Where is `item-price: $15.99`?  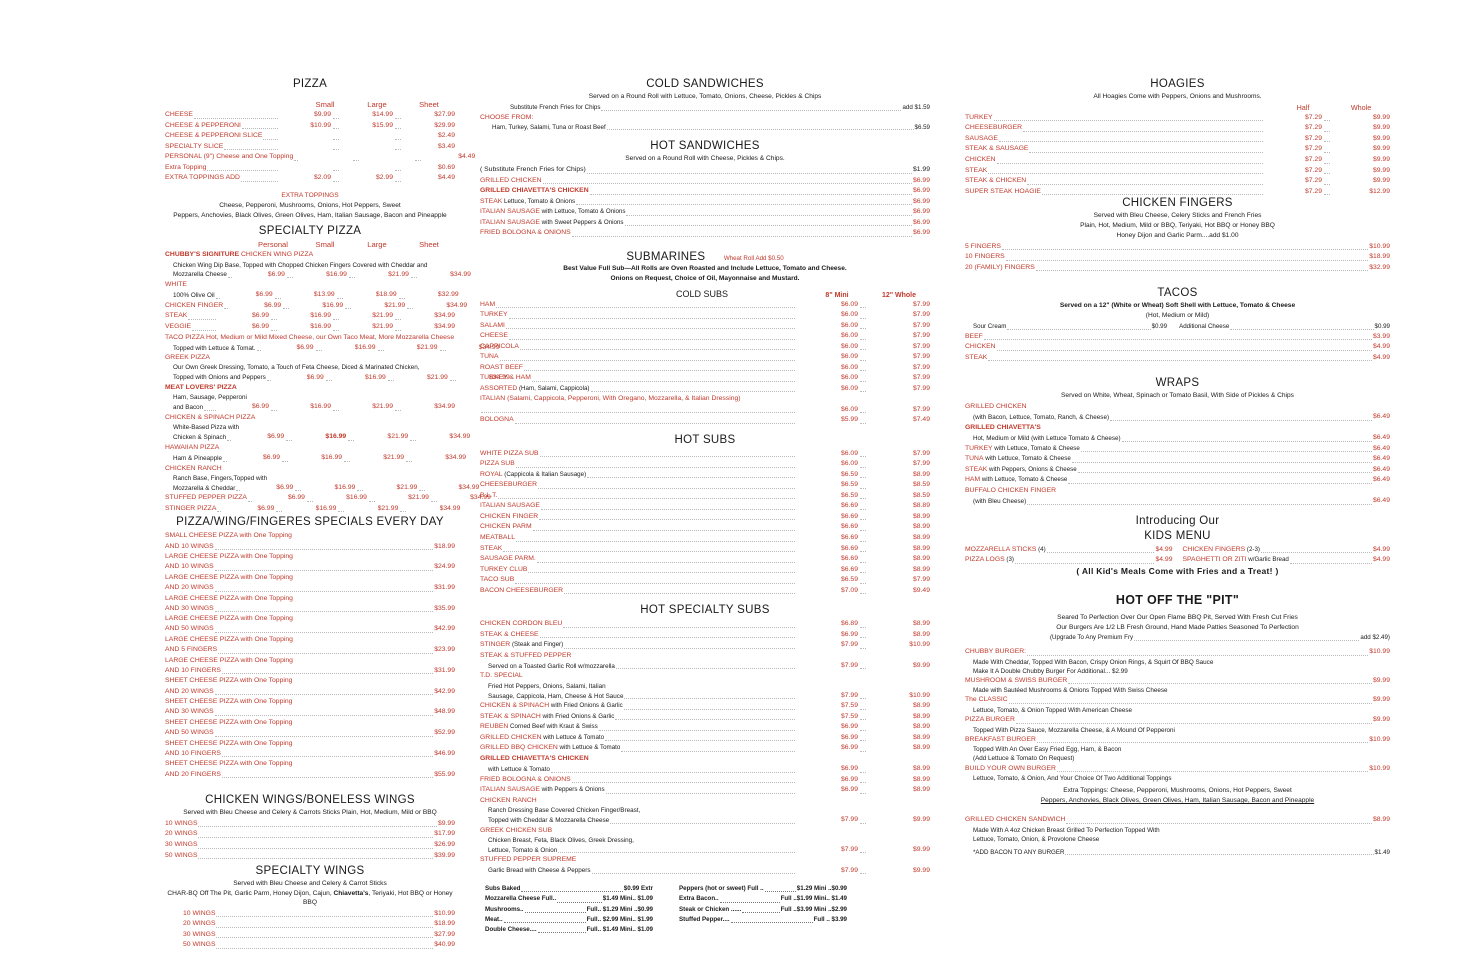 item-price: $15.99 is located at coordinates (382, 125).